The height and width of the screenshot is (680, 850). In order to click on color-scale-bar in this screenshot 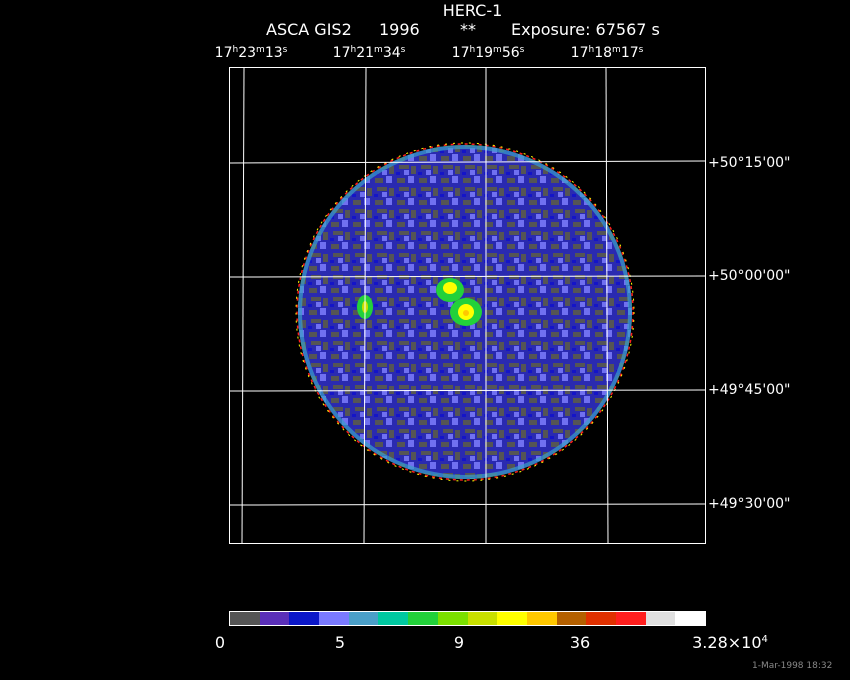, I will do `click(467, 618)`.